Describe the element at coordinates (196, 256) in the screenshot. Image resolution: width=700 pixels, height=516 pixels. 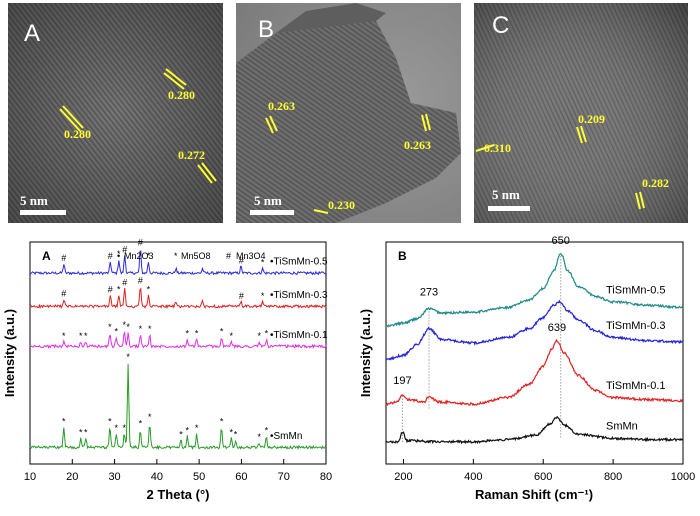
I see `legend-entry: Mn5O8` at that location.